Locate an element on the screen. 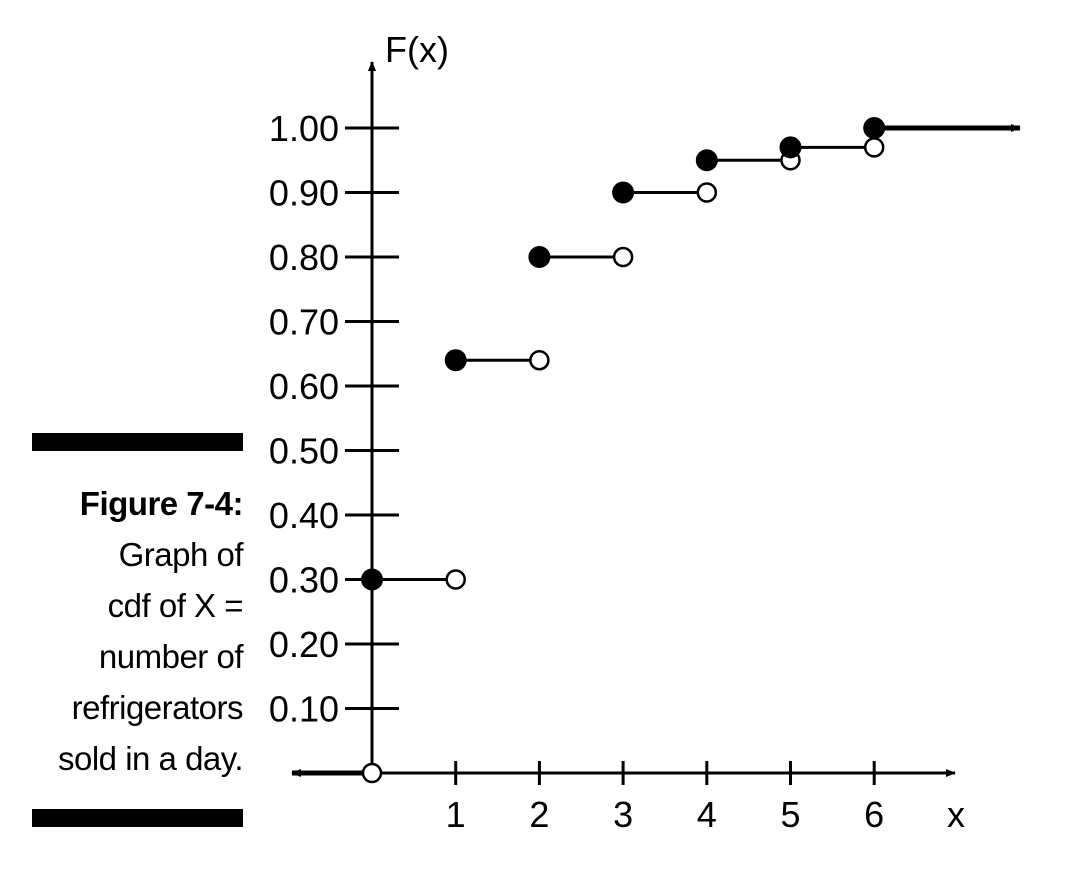 The width and height of the screenshot is (1078, 879). y-axis-title: F(x) is located at coordinates (417, 49).